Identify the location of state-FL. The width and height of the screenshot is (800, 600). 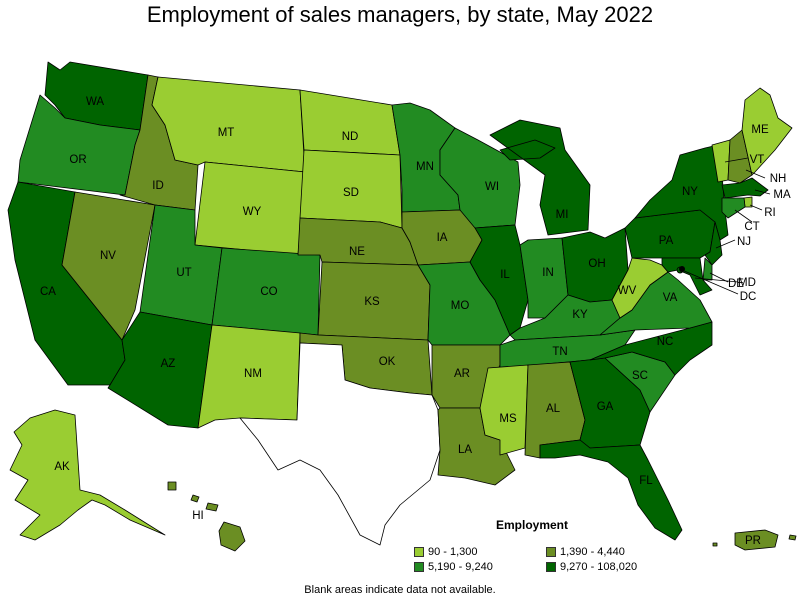
(611, 490).